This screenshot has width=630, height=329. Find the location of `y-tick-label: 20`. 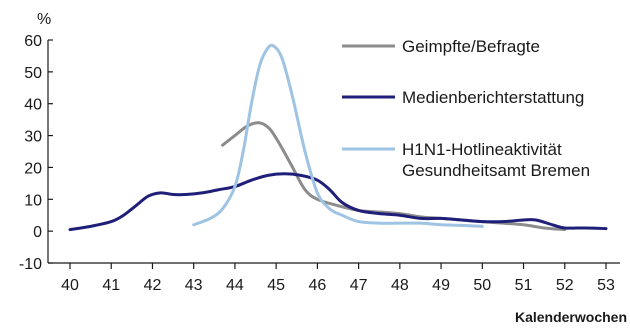

y-tick-label: 20 is located at coordinates (33, 168).